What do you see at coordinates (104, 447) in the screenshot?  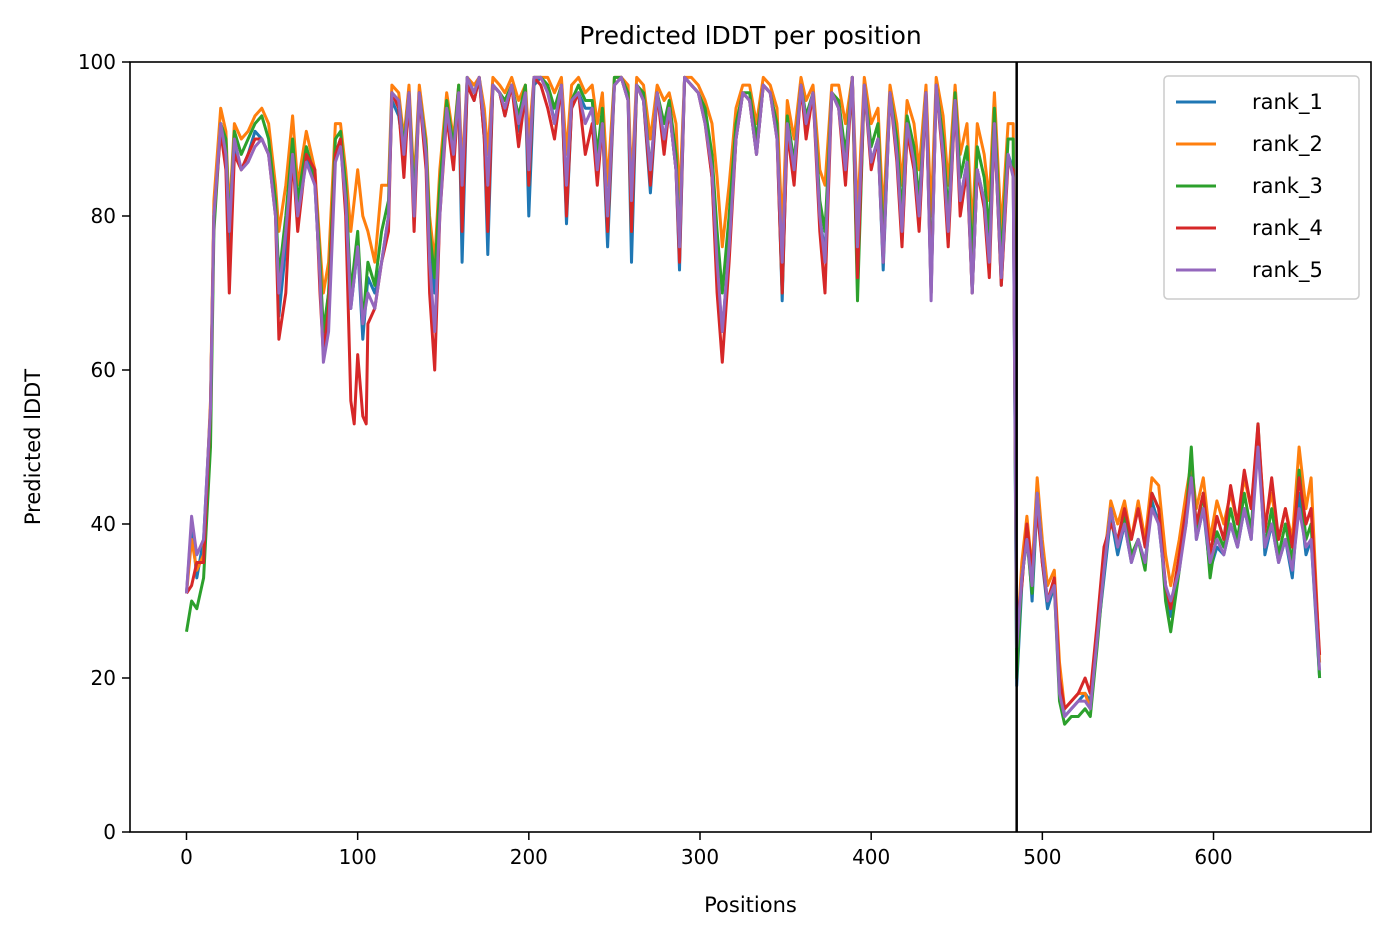 I see `y-axis: 0 20 40 60 80 100` at bounding box center [104, 447].